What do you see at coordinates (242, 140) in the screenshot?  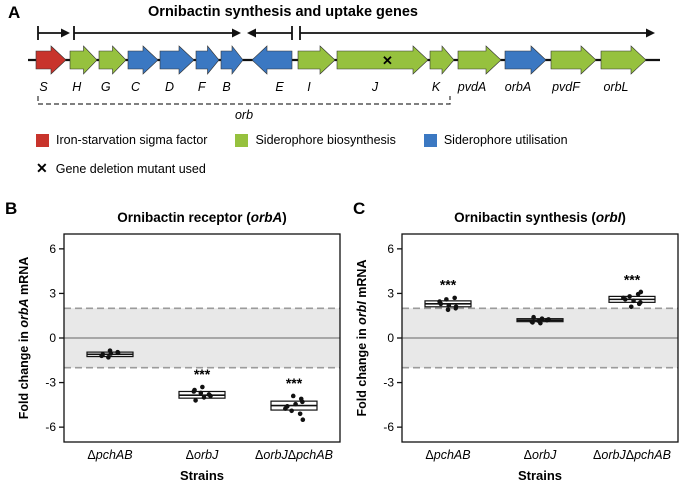 I see `legend-swatch-biosynthesis-icon` at bounding box center [242, 140].